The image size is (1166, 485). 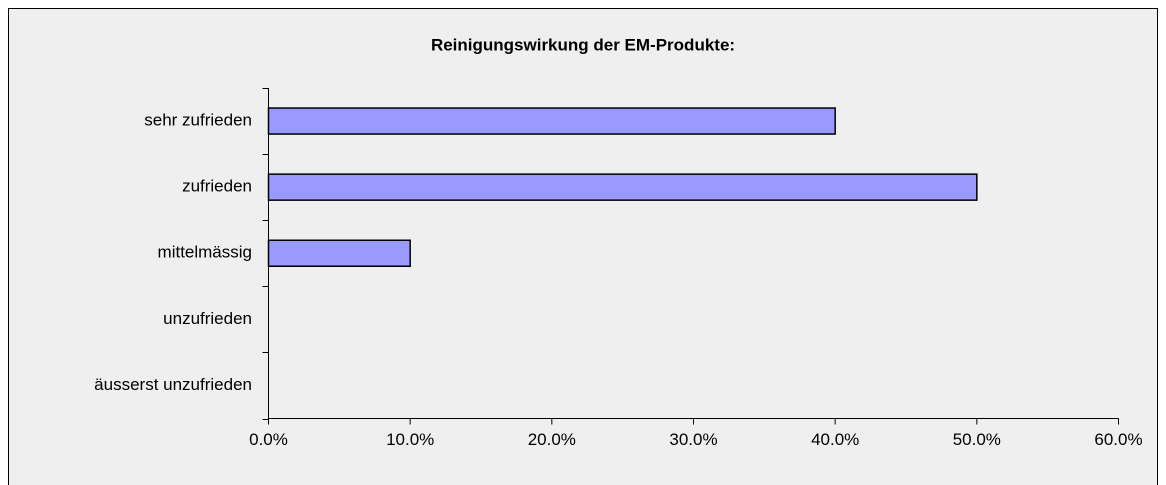 I want to click on y-tick-label: mittelmässig, so click(x=205, y=252).